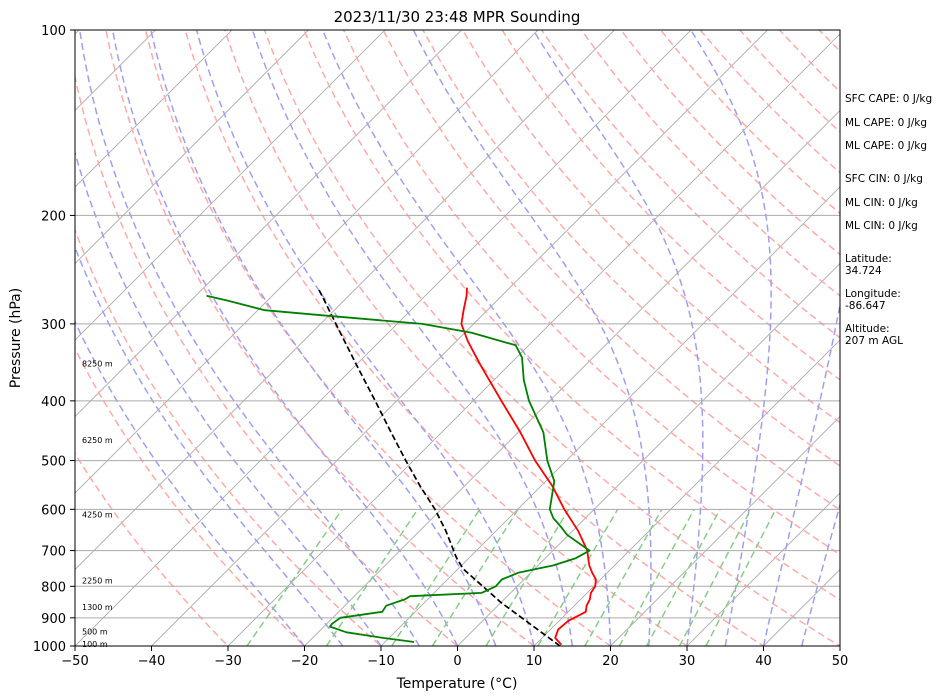  What do you see at coordinates (457, 17) in the screenshot?
I see `chart-title: 2023/11/30 23:48 MPR Sounding` at bounding box center [457, 17].